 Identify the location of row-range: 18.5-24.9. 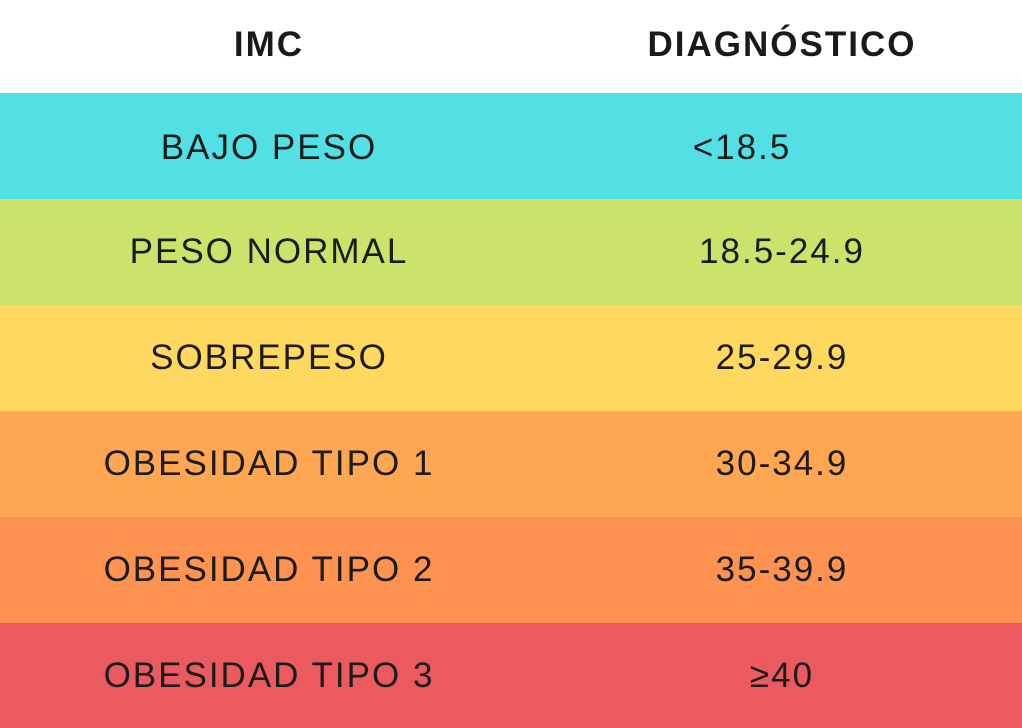
(782, 251).